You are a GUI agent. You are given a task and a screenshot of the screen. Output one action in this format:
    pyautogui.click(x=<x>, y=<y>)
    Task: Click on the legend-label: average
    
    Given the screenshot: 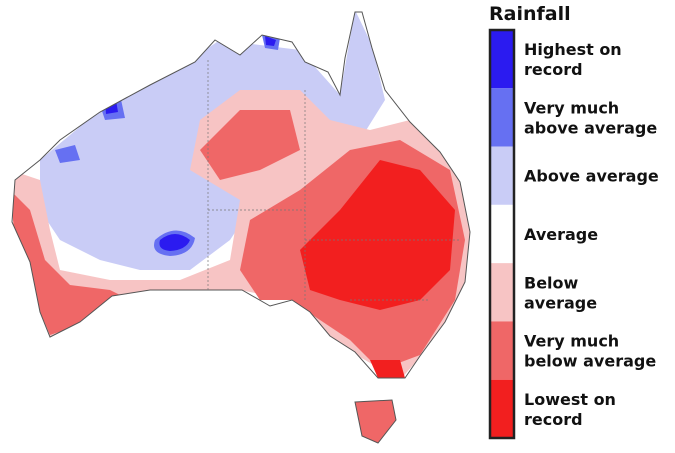 What is the action you would take?
    pyautogui.click(x=560, y=302)
    